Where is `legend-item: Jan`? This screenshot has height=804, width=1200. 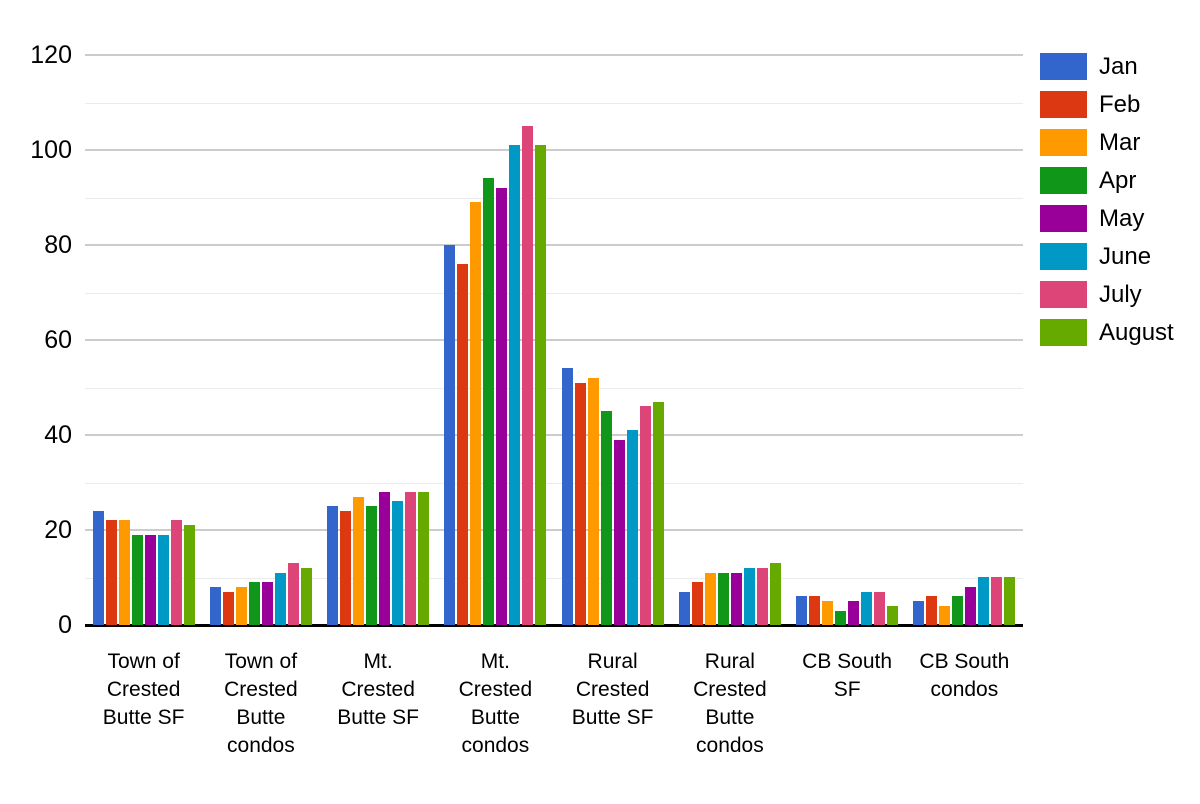
legend-item: Jan is located at coordinates (1107, 66).